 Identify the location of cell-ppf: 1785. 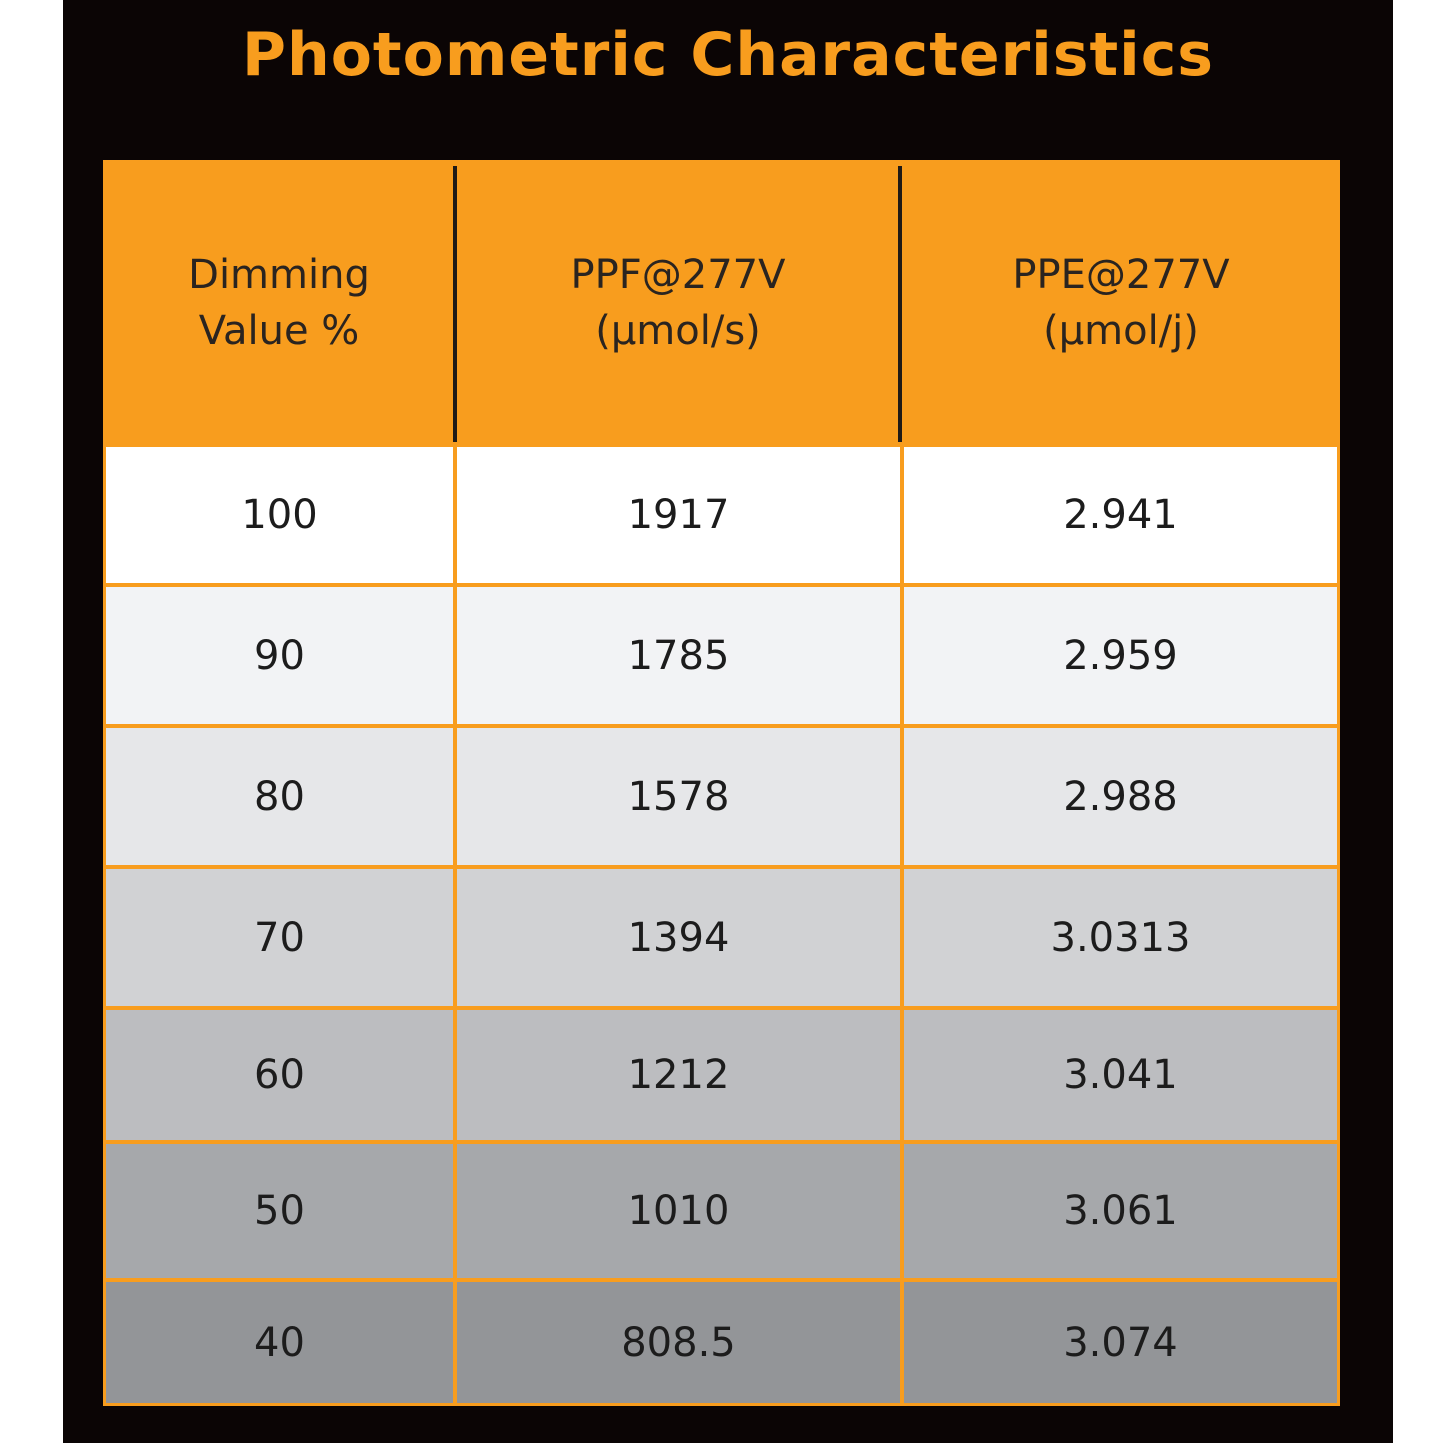
(678, 655).